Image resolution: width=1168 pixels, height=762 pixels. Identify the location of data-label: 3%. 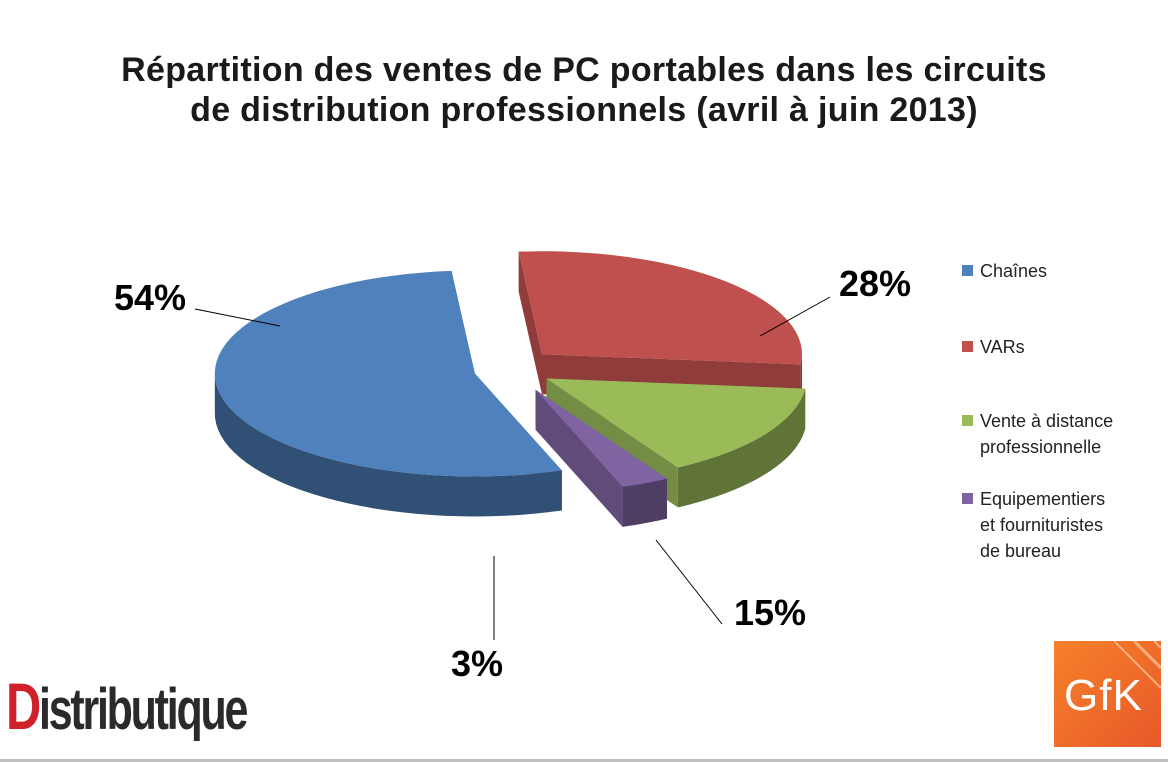
(477, 663).